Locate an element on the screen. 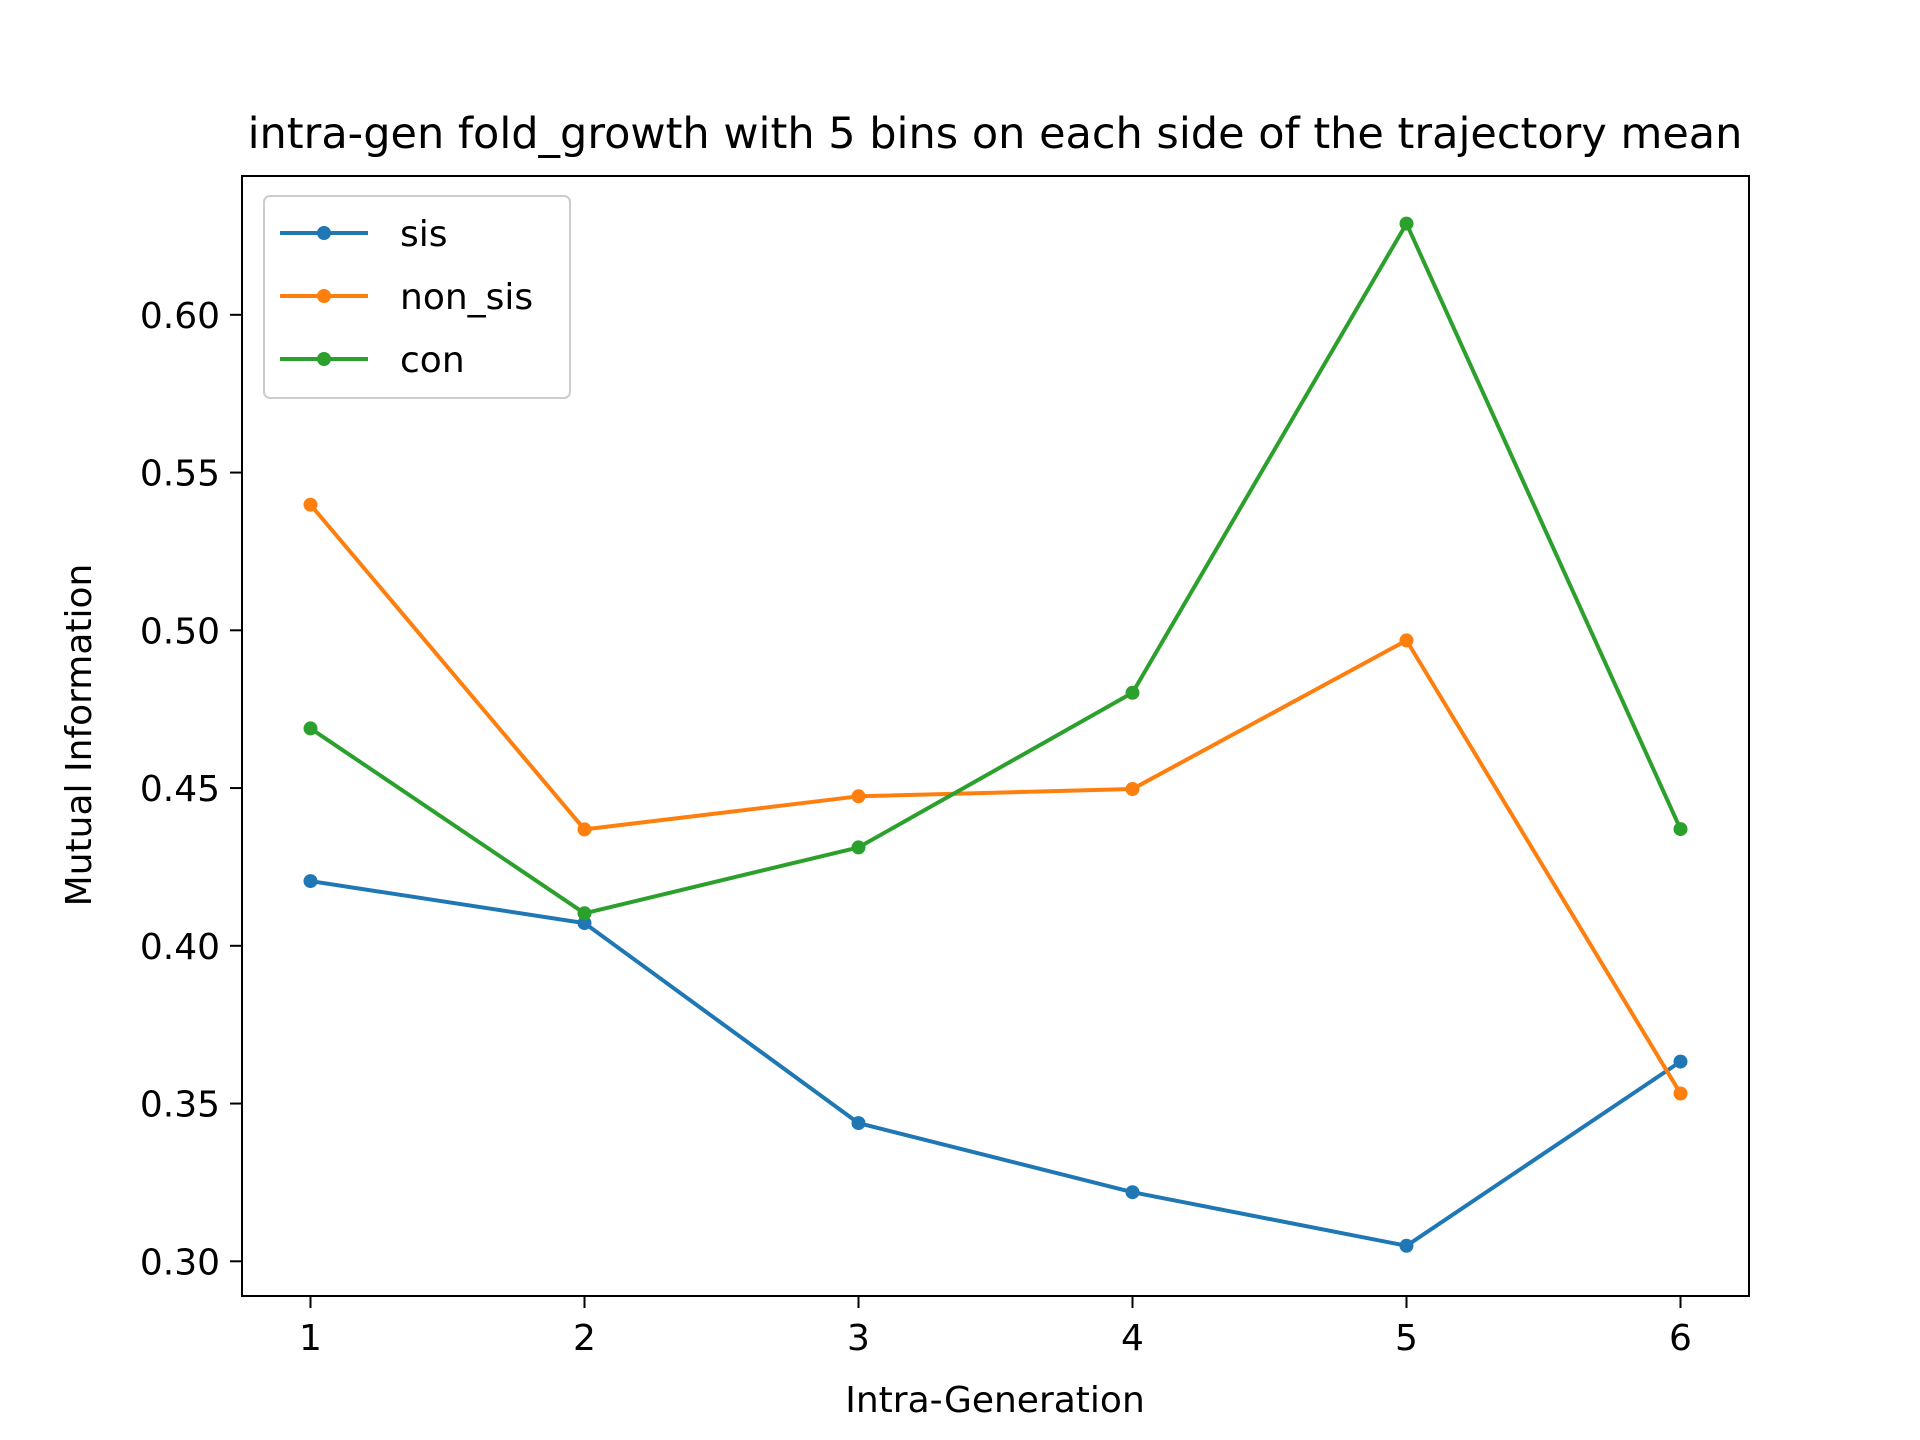  legend-marker-con is located at coordinates (324, 359).